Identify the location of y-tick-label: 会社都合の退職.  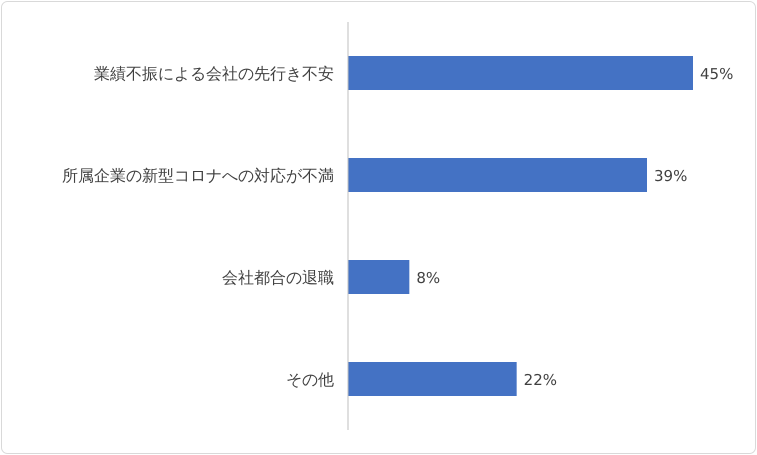
(278, 277).